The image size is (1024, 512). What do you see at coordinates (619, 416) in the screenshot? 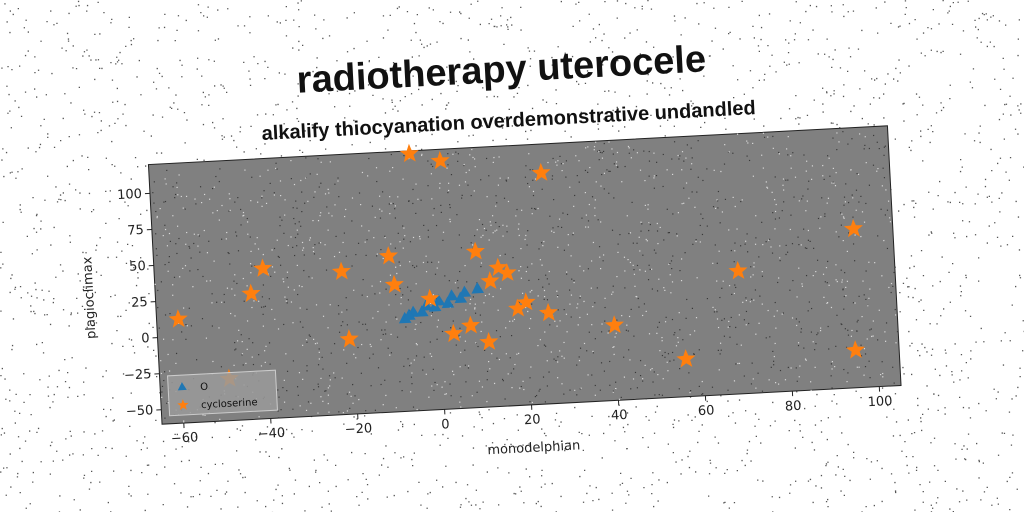
I see `x-tick-label: 40` at bounding box center [619, 416].